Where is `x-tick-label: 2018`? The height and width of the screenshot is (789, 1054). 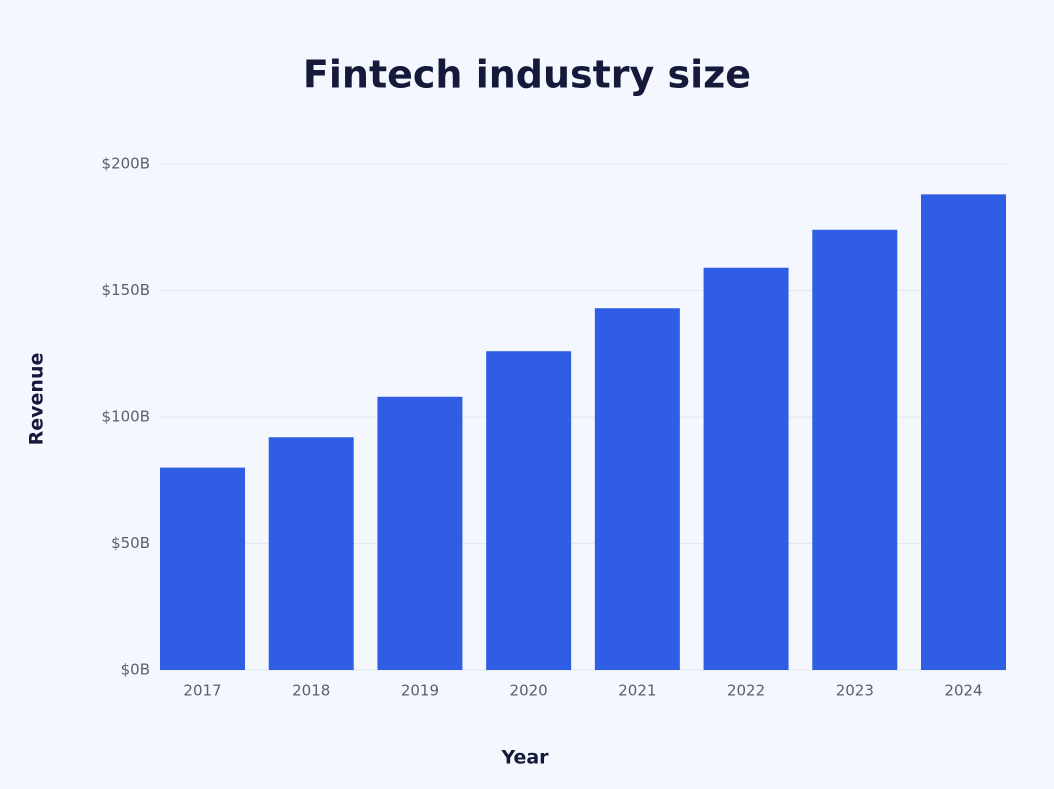 x-tick-label: 2018 is located at coordinates (311, 691).